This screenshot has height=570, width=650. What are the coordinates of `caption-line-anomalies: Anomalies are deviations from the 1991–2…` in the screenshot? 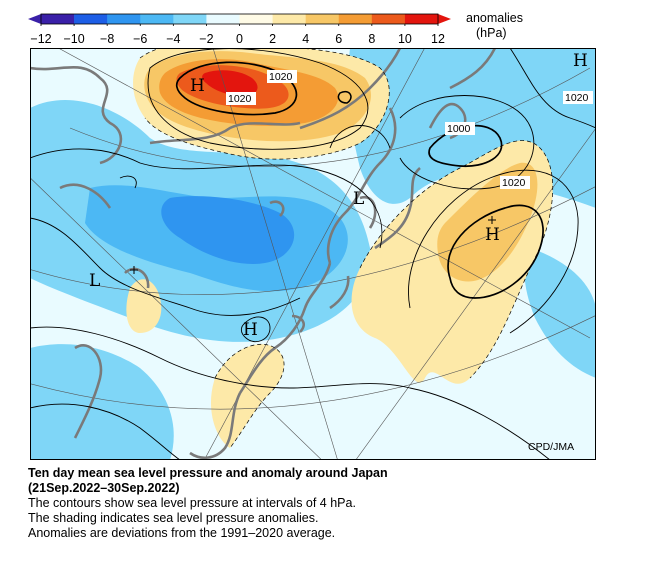 It's located at (182, 533).